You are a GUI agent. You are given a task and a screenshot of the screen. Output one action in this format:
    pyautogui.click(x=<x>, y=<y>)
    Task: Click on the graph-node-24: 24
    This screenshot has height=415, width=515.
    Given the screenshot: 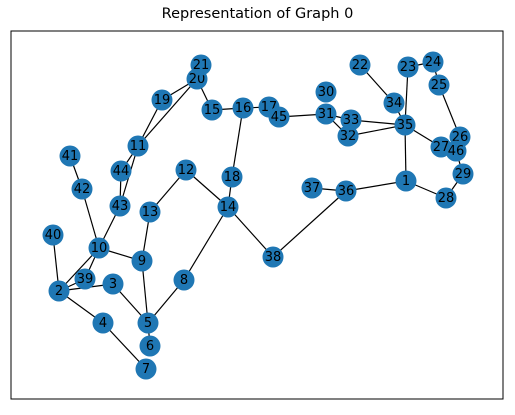 What is the action you would take?
    pyautogui.click(x=433, y=62)
    